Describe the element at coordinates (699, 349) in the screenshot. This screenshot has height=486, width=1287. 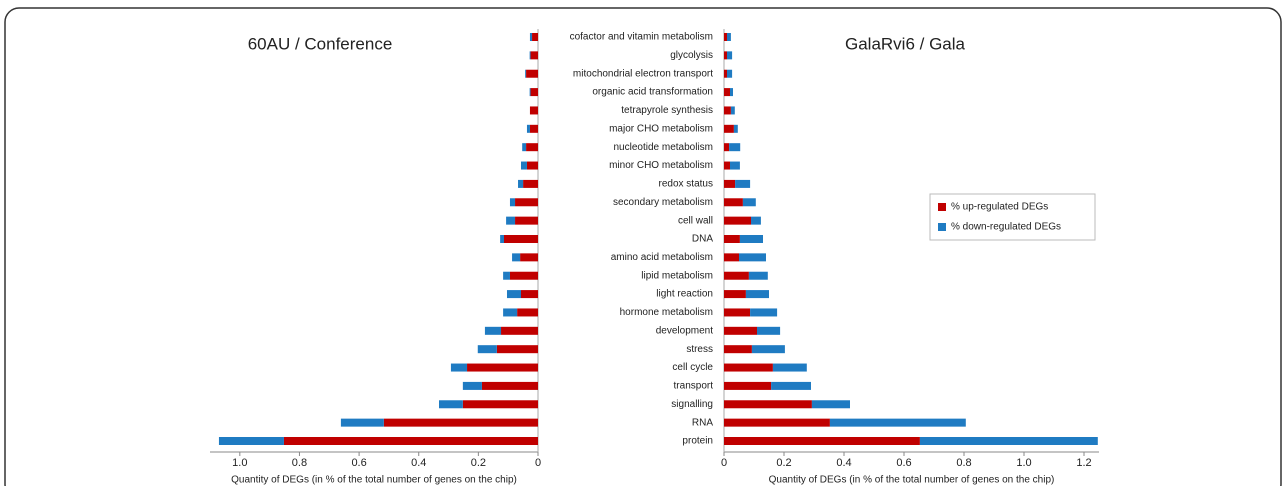
I see `category-label: stress` at that location.